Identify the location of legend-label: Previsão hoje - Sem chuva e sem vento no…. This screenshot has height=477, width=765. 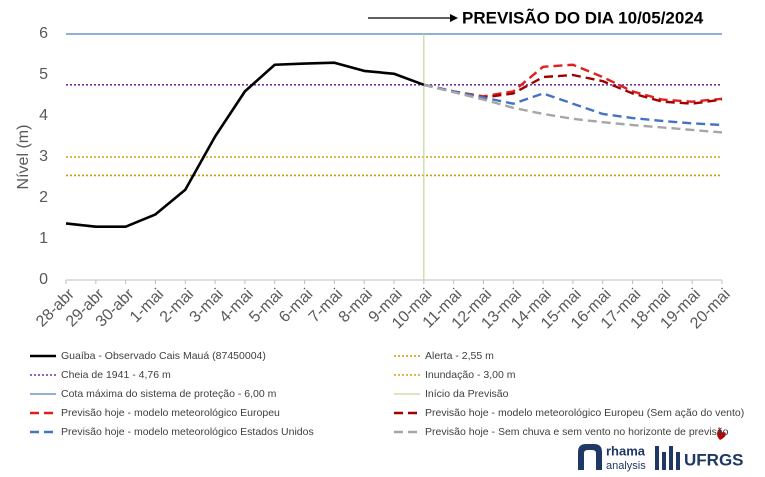
(577, 432).